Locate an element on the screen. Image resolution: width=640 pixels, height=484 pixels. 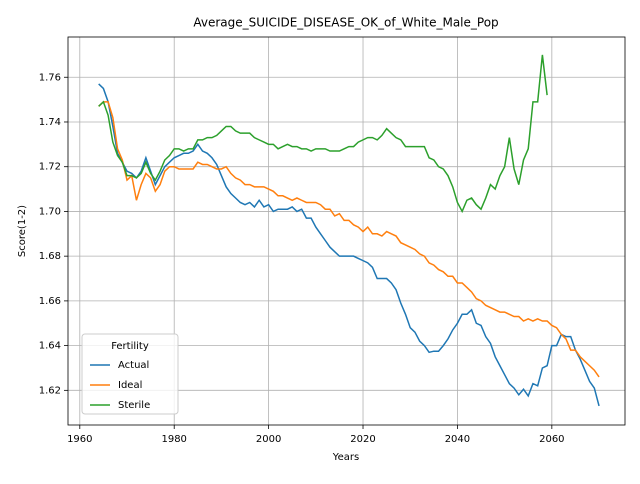
y-tick-label: 1.76 is located at coordinates (50, 77).